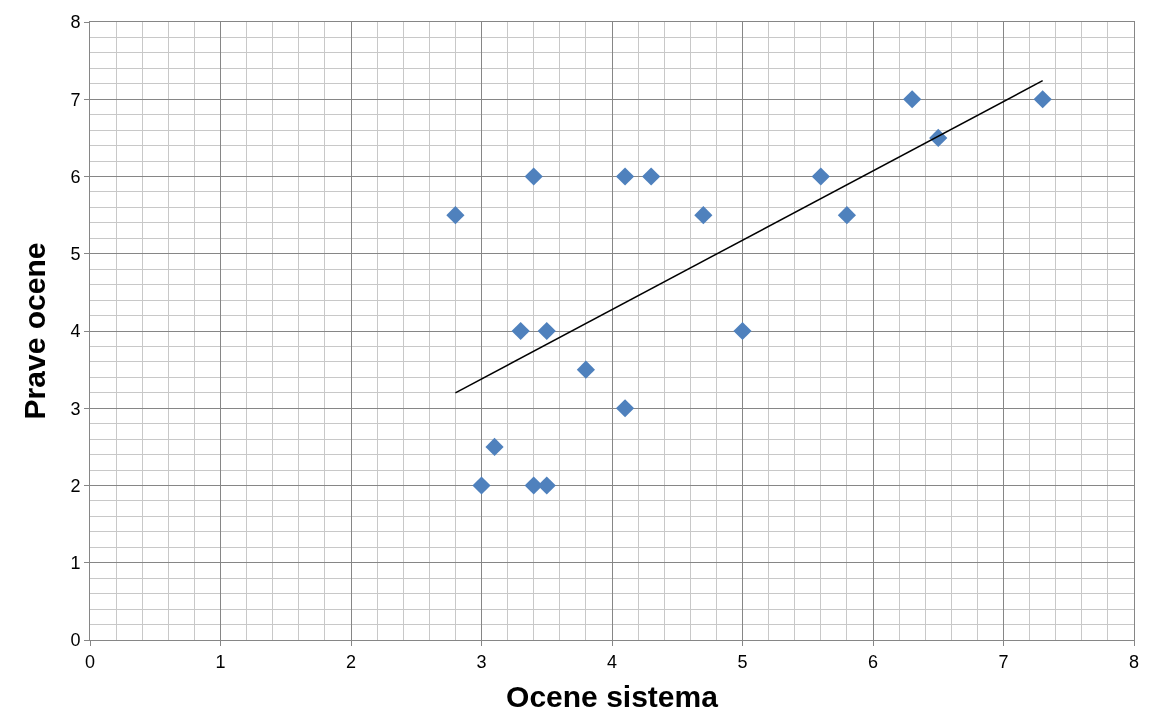 Image resolution: width=1154 pixels, height=720 pixels. What do you see at coordinates (75, 99) in the screenshot?
I see `y-tick-label: 7` at bounding box center [75, 99].